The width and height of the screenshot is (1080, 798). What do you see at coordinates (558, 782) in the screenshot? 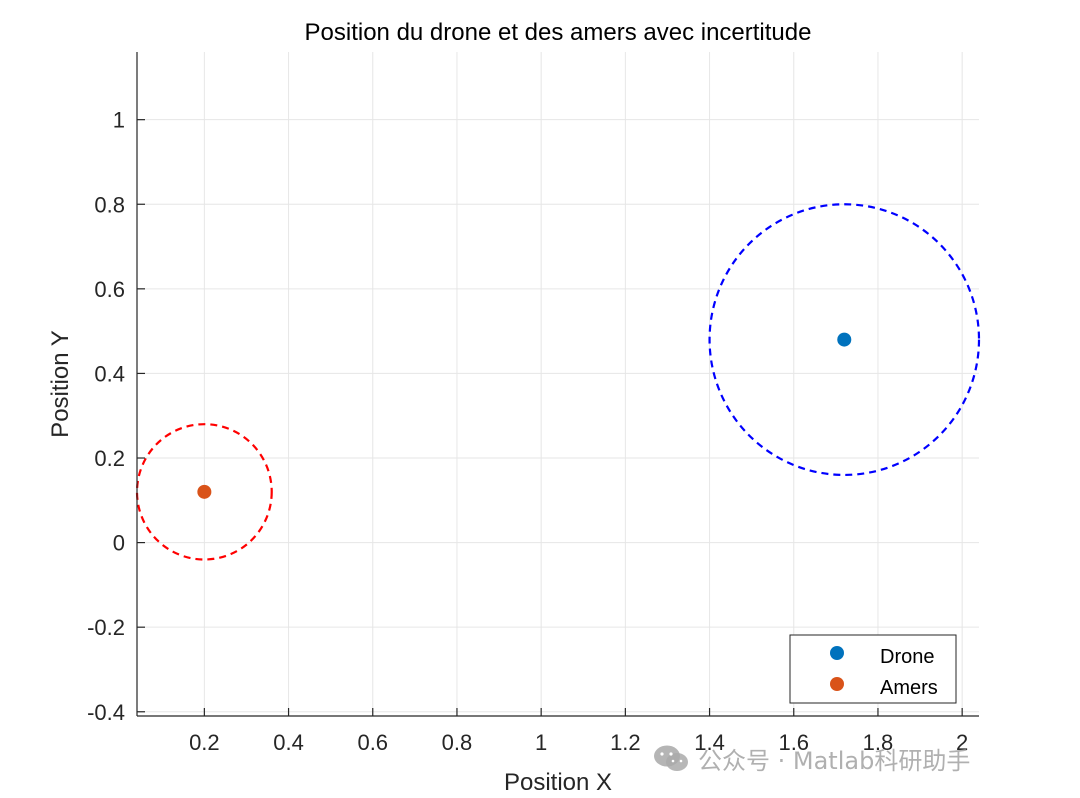
I see `x-axis-label: Position X` at bounding box center [558, 782].